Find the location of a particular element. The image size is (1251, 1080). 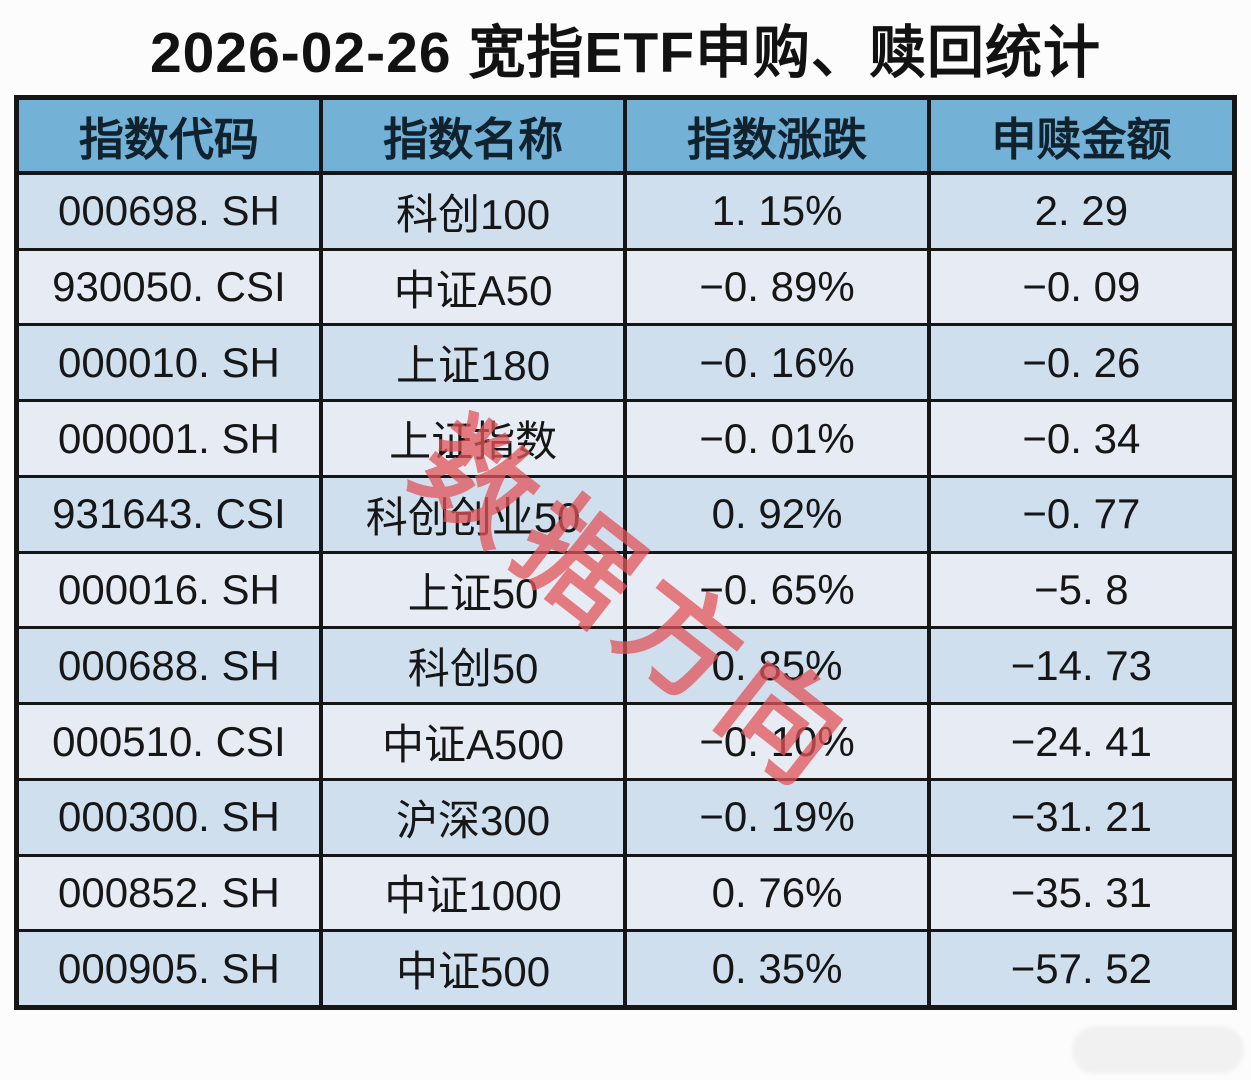

cell-change: −0. 19% is located at coordinates (779, 817).